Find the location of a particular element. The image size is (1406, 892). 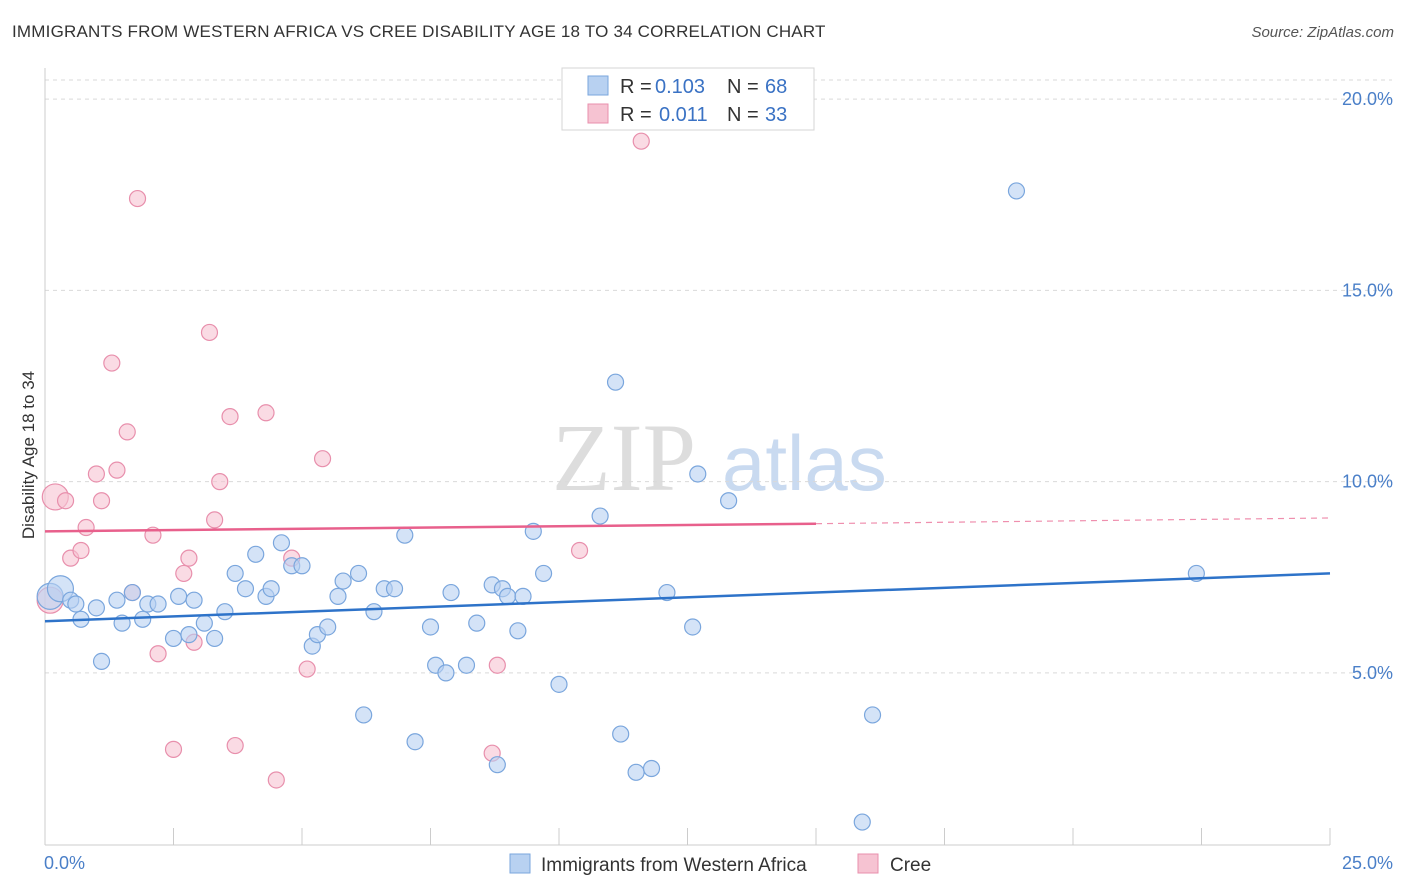

y-tick-label: 5.0% is located at coordinates (1372, 673).